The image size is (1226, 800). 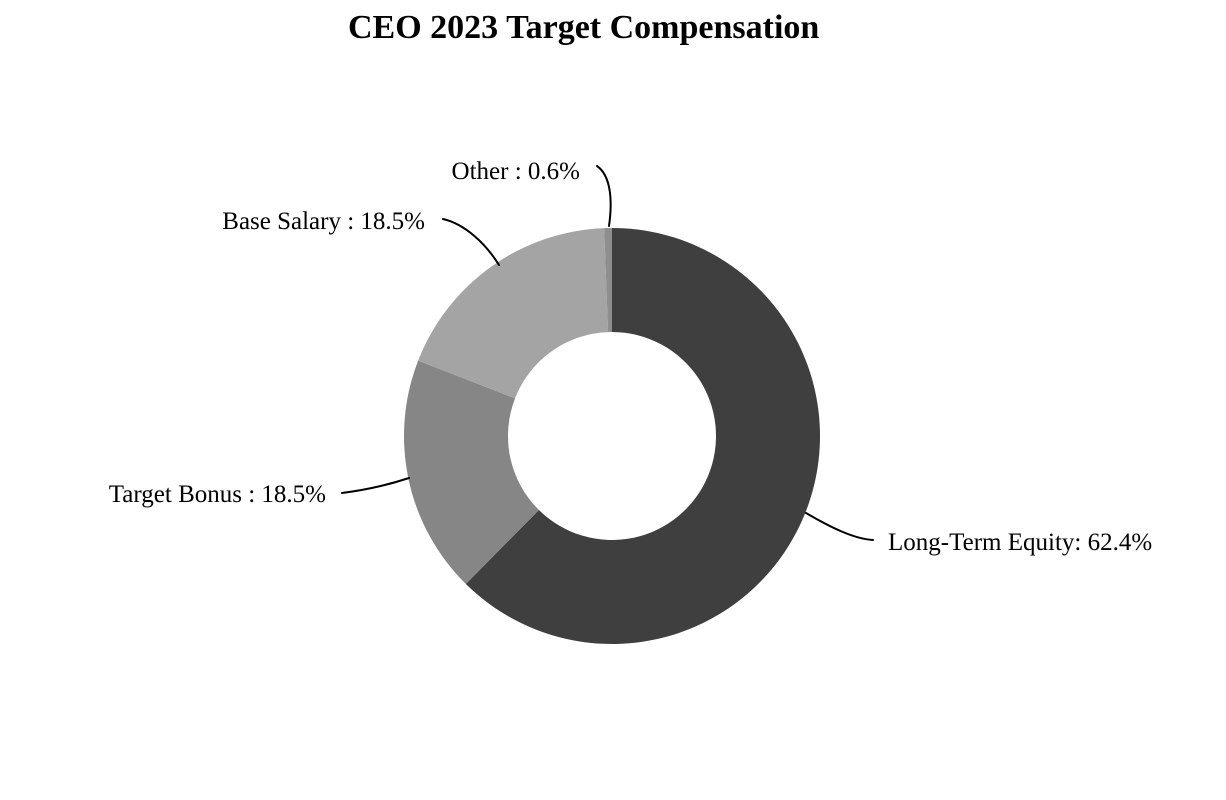 What do you see at coordinates (1020, 542) in the screenshot?
I see `slice-label-long-term-equity: Long-Term Equity: 62.4%` at bounding box center [1020, 542].